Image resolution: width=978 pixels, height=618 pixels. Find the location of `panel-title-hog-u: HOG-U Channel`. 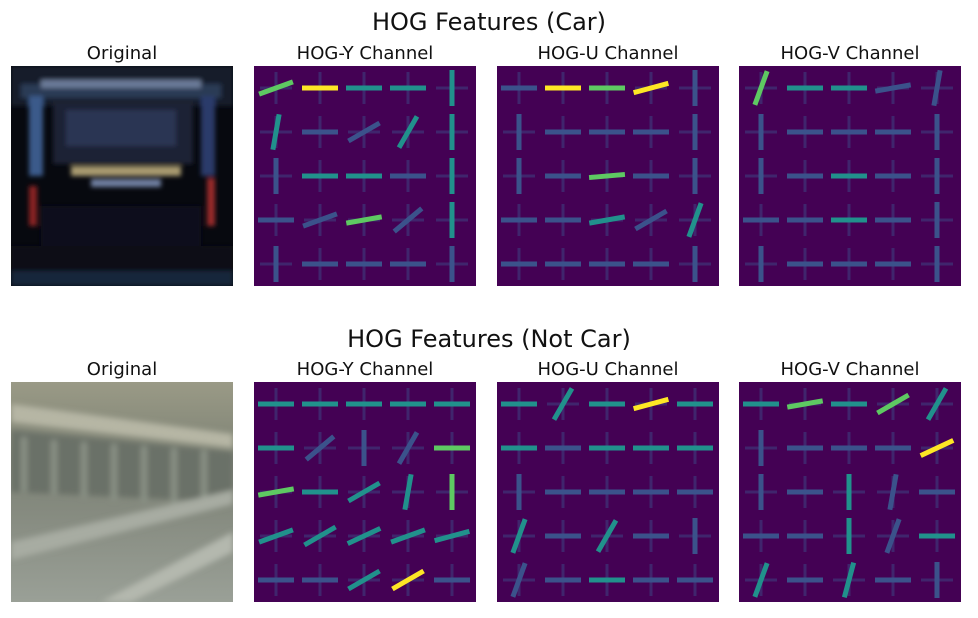

panel-title-hog-u: HOG-U Channel is located at coordinates (608, 53).